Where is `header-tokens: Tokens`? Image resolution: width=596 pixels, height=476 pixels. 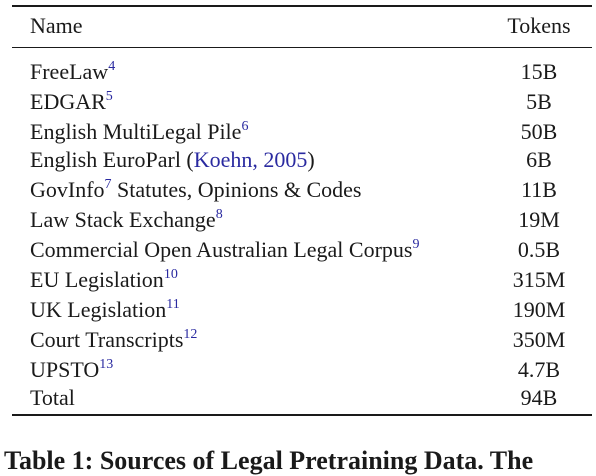 header-tokens: Tokens is located at coordinates (539, 25).